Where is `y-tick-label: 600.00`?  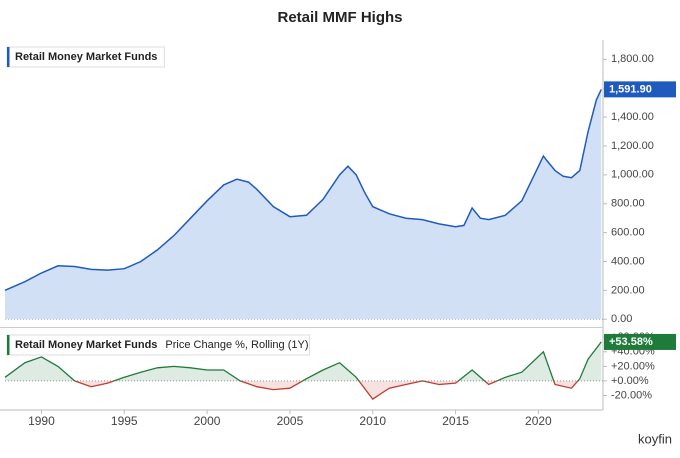 y-tick-label: 600.00 is located at coordinates (628, 232).